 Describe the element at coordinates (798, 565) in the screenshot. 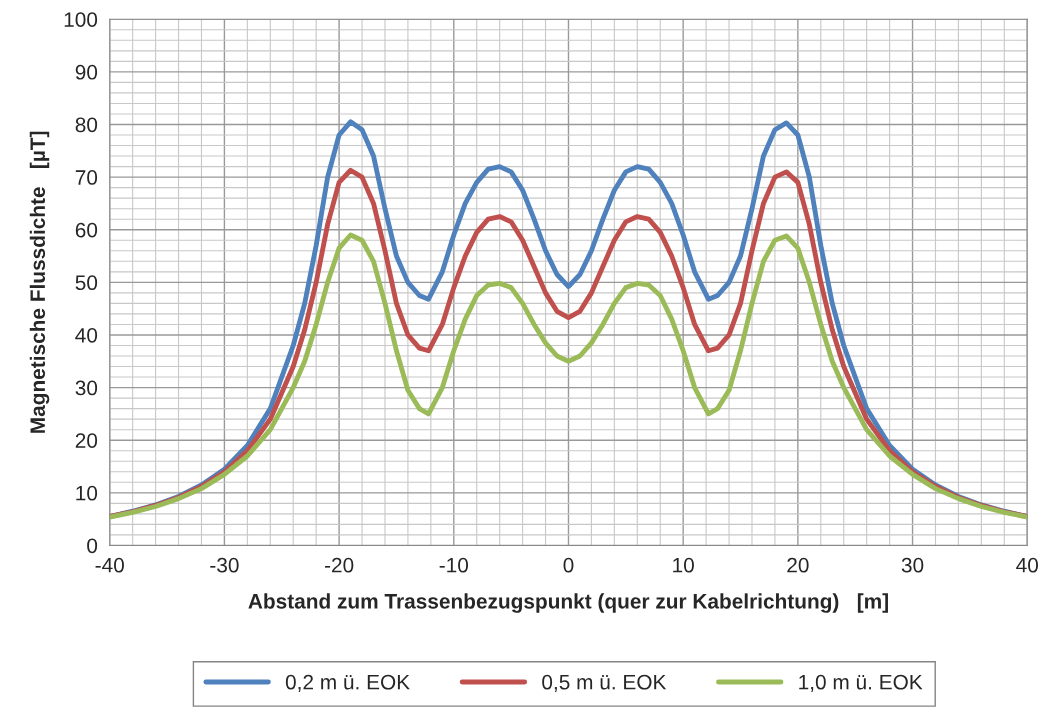

I see `x-tick-label: 20` at that location.